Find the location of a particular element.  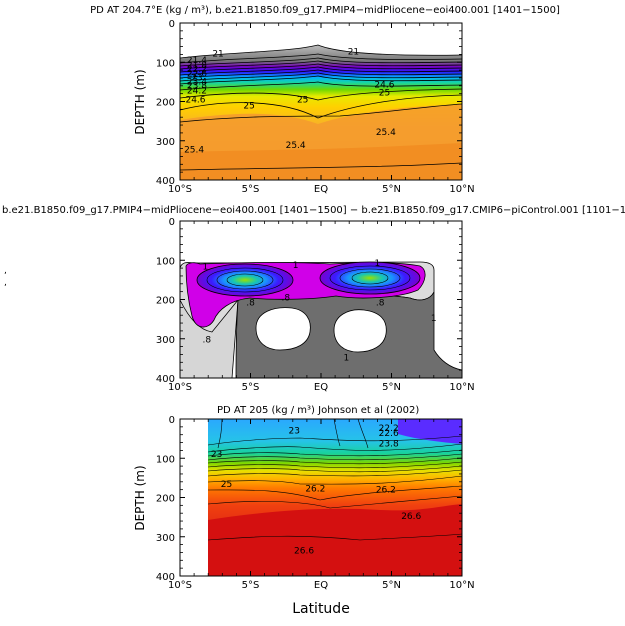

panel-1-ylabel: DEPTH (m) is located at coordinates (140, 101).